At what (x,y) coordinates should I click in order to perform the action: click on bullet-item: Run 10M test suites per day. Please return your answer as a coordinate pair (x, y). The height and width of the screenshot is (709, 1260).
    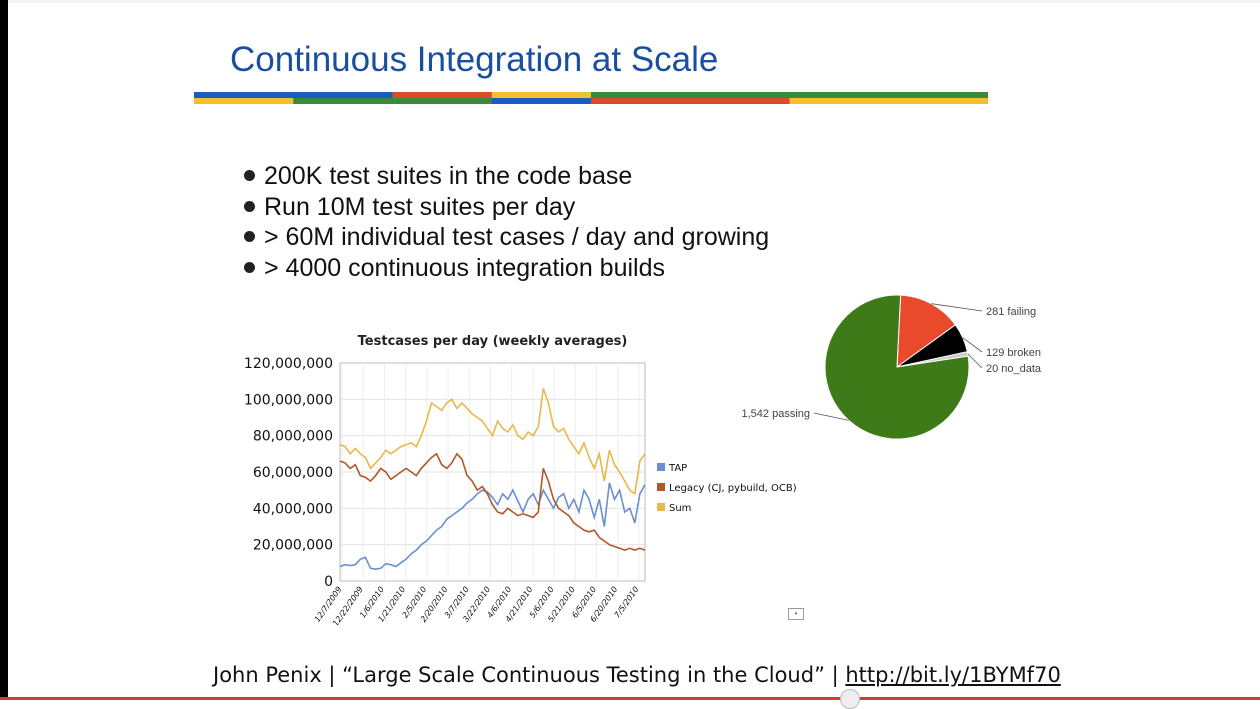
    Looking at the image, I should click on (506, 207).